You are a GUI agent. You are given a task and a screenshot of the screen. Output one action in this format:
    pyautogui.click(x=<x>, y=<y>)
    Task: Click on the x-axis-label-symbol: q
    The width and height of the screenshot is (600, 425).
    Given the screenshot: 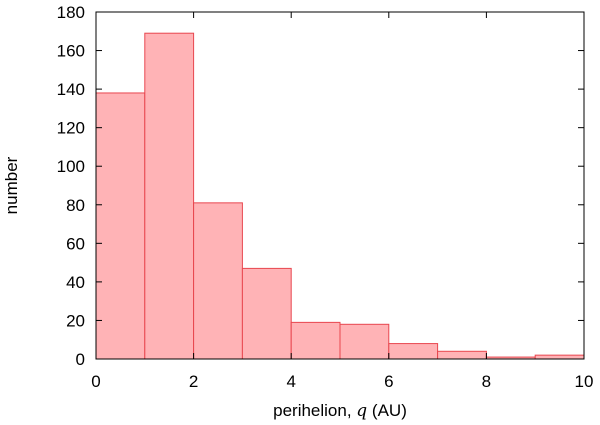 What is the action you would take?
    pyautogui.click(x=361, y=411)
    